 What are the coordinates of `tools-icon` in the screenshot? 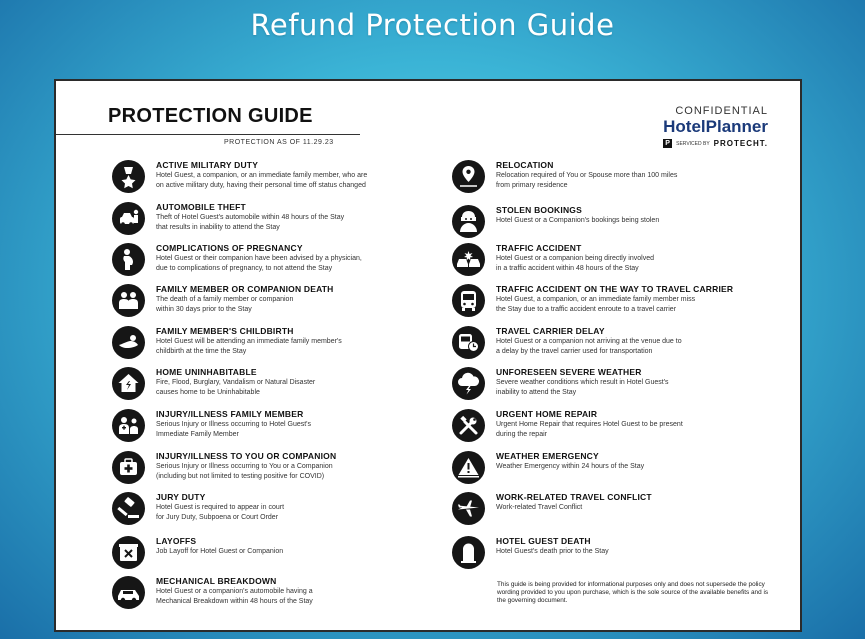 It's located at (468, 425).